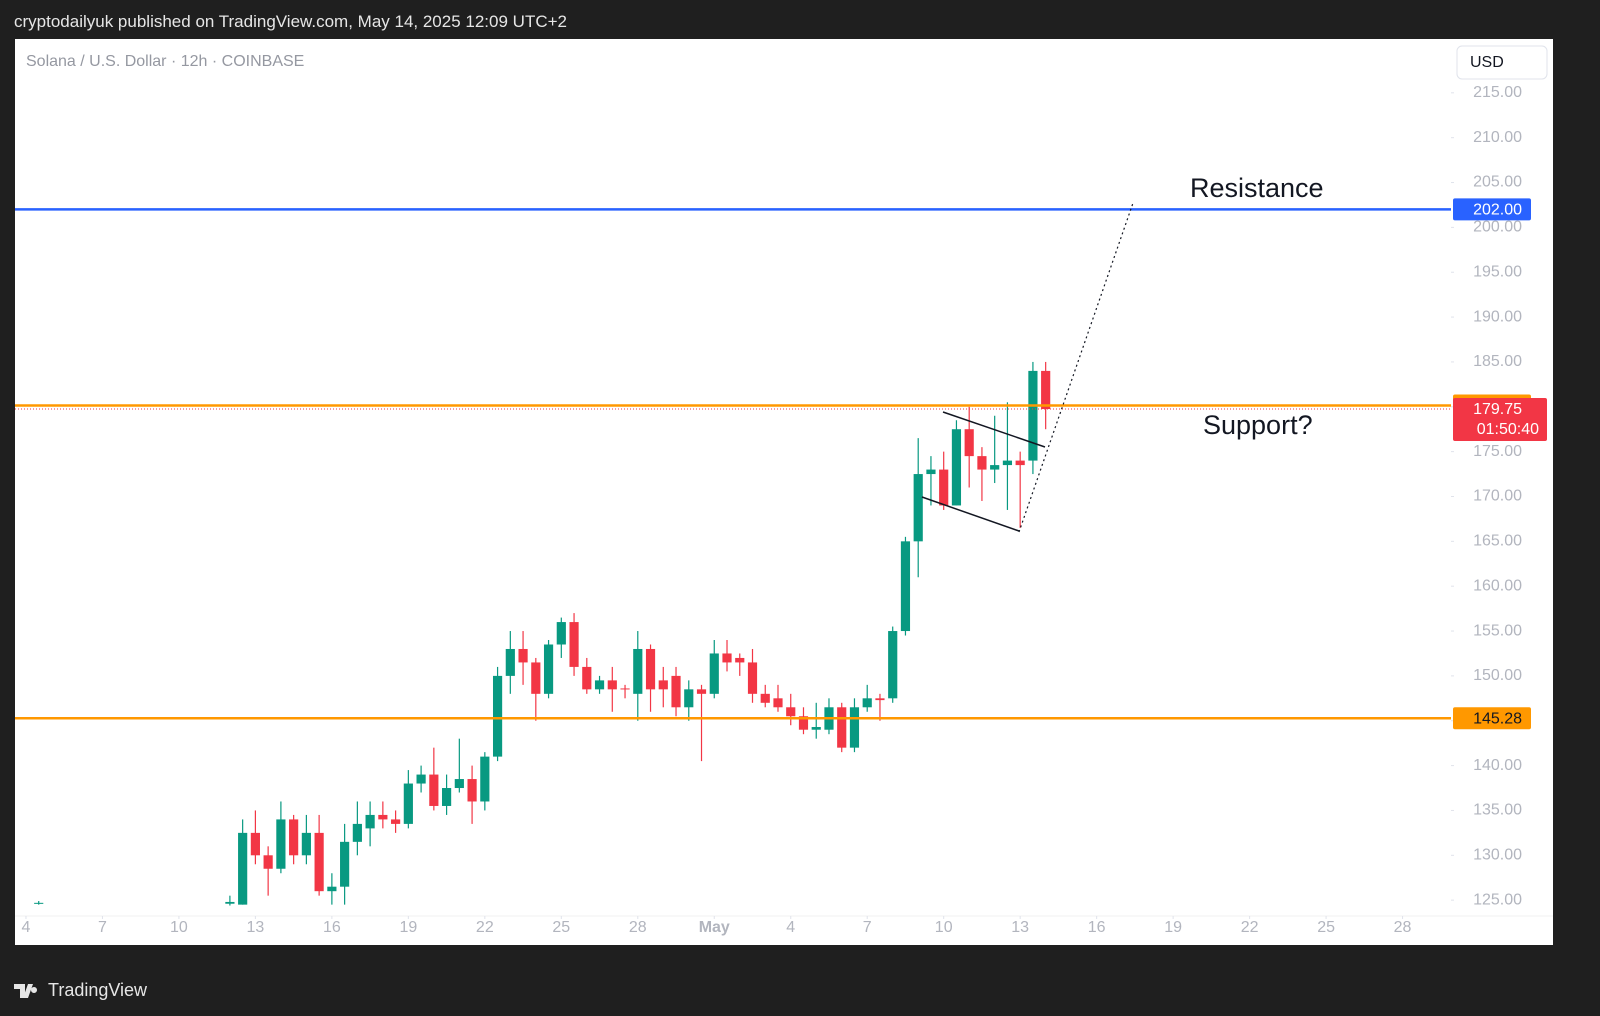 The width and height of the screenshot is (1600, 1016). I want to click on x-tick-label: 13, so click(1020, 927).